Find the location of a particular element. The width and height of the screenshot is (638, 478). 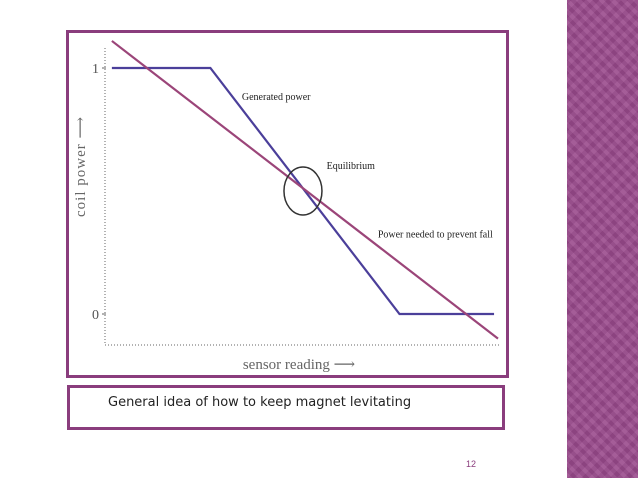

page-number: 12 is located at coordinates (471, 464).